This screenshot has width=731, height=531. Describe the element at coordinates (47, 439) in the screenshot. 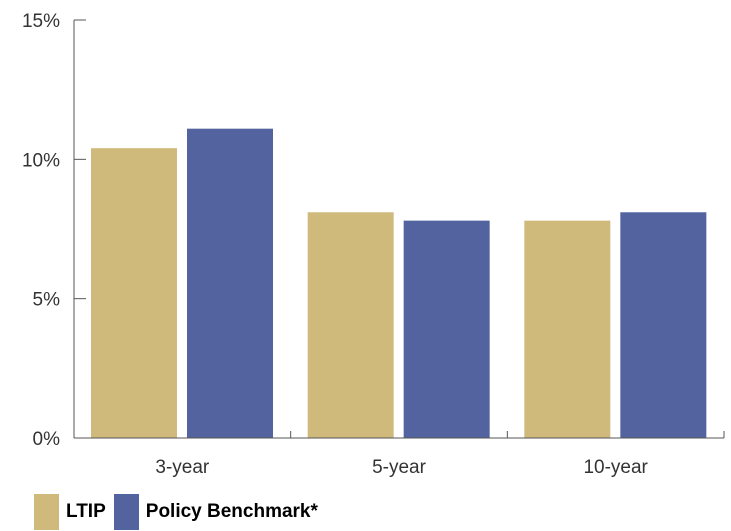

I see `y-tick-label-0: 0%` at that location.